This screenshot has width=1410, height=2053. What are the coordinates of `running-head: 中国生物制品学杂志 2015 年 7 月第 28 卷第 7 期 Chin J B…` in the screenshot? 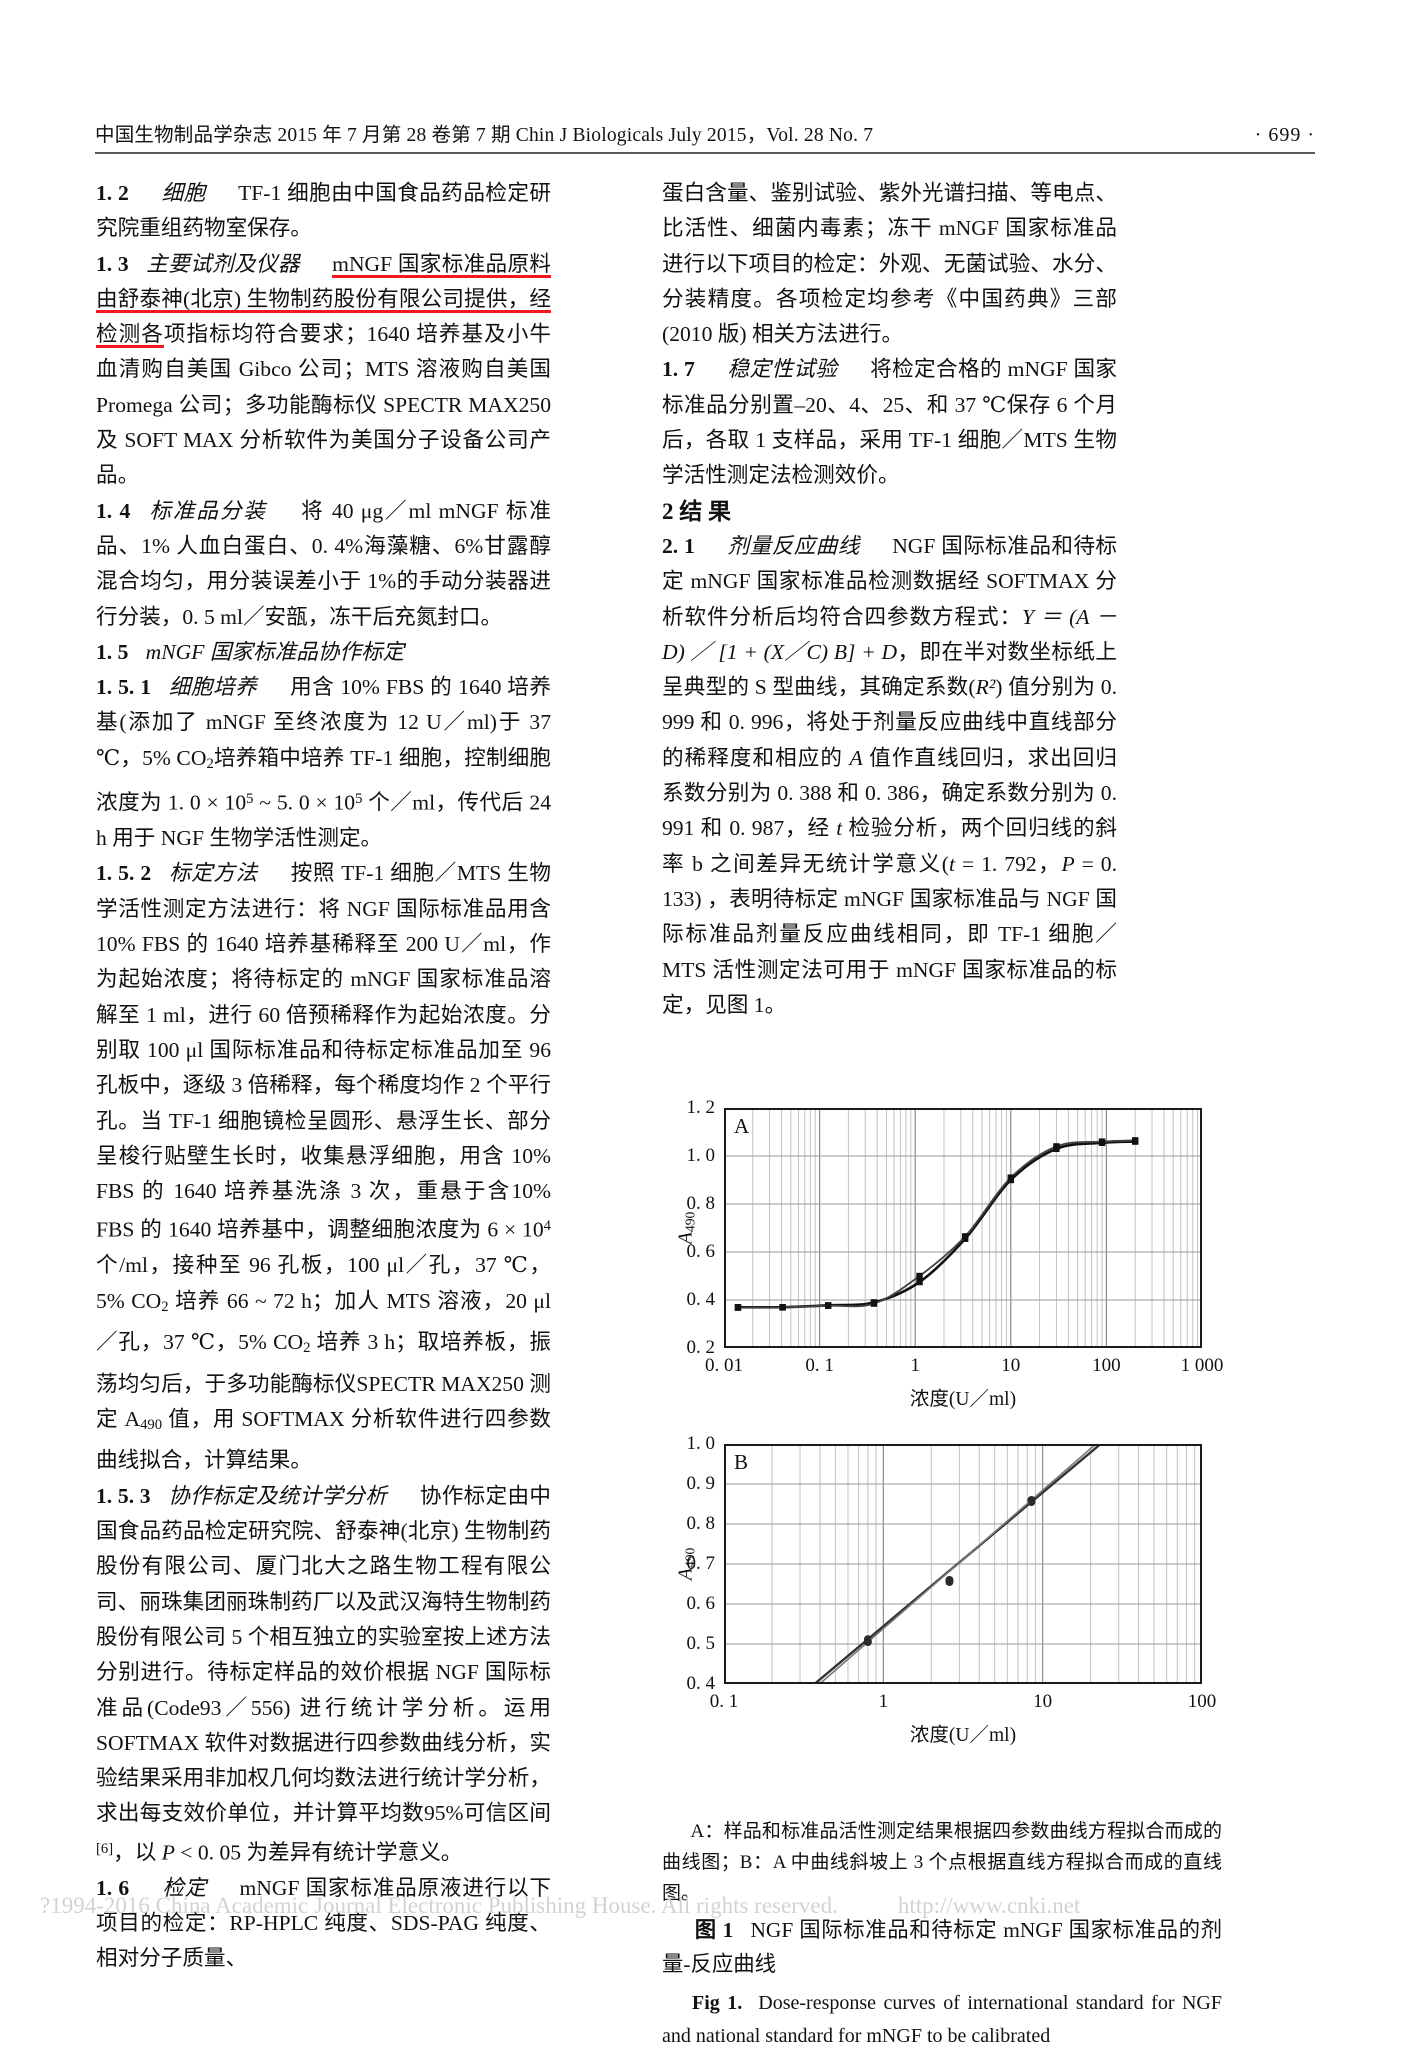 It's located at (705, 132).